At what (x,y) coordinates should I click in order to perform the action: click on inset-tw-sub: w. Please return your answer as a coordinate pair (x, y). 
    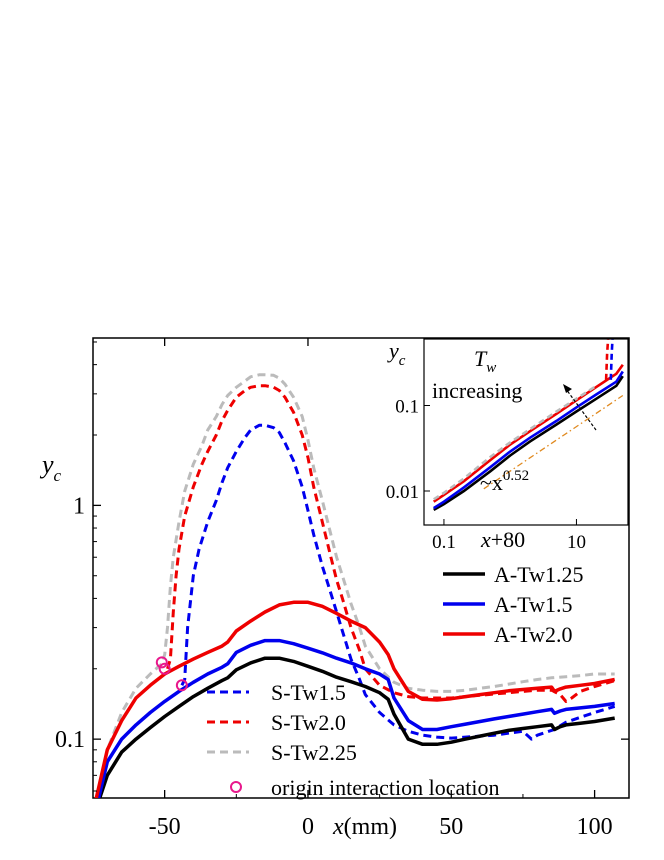
    Looking at the image, I should click on (491, 368).